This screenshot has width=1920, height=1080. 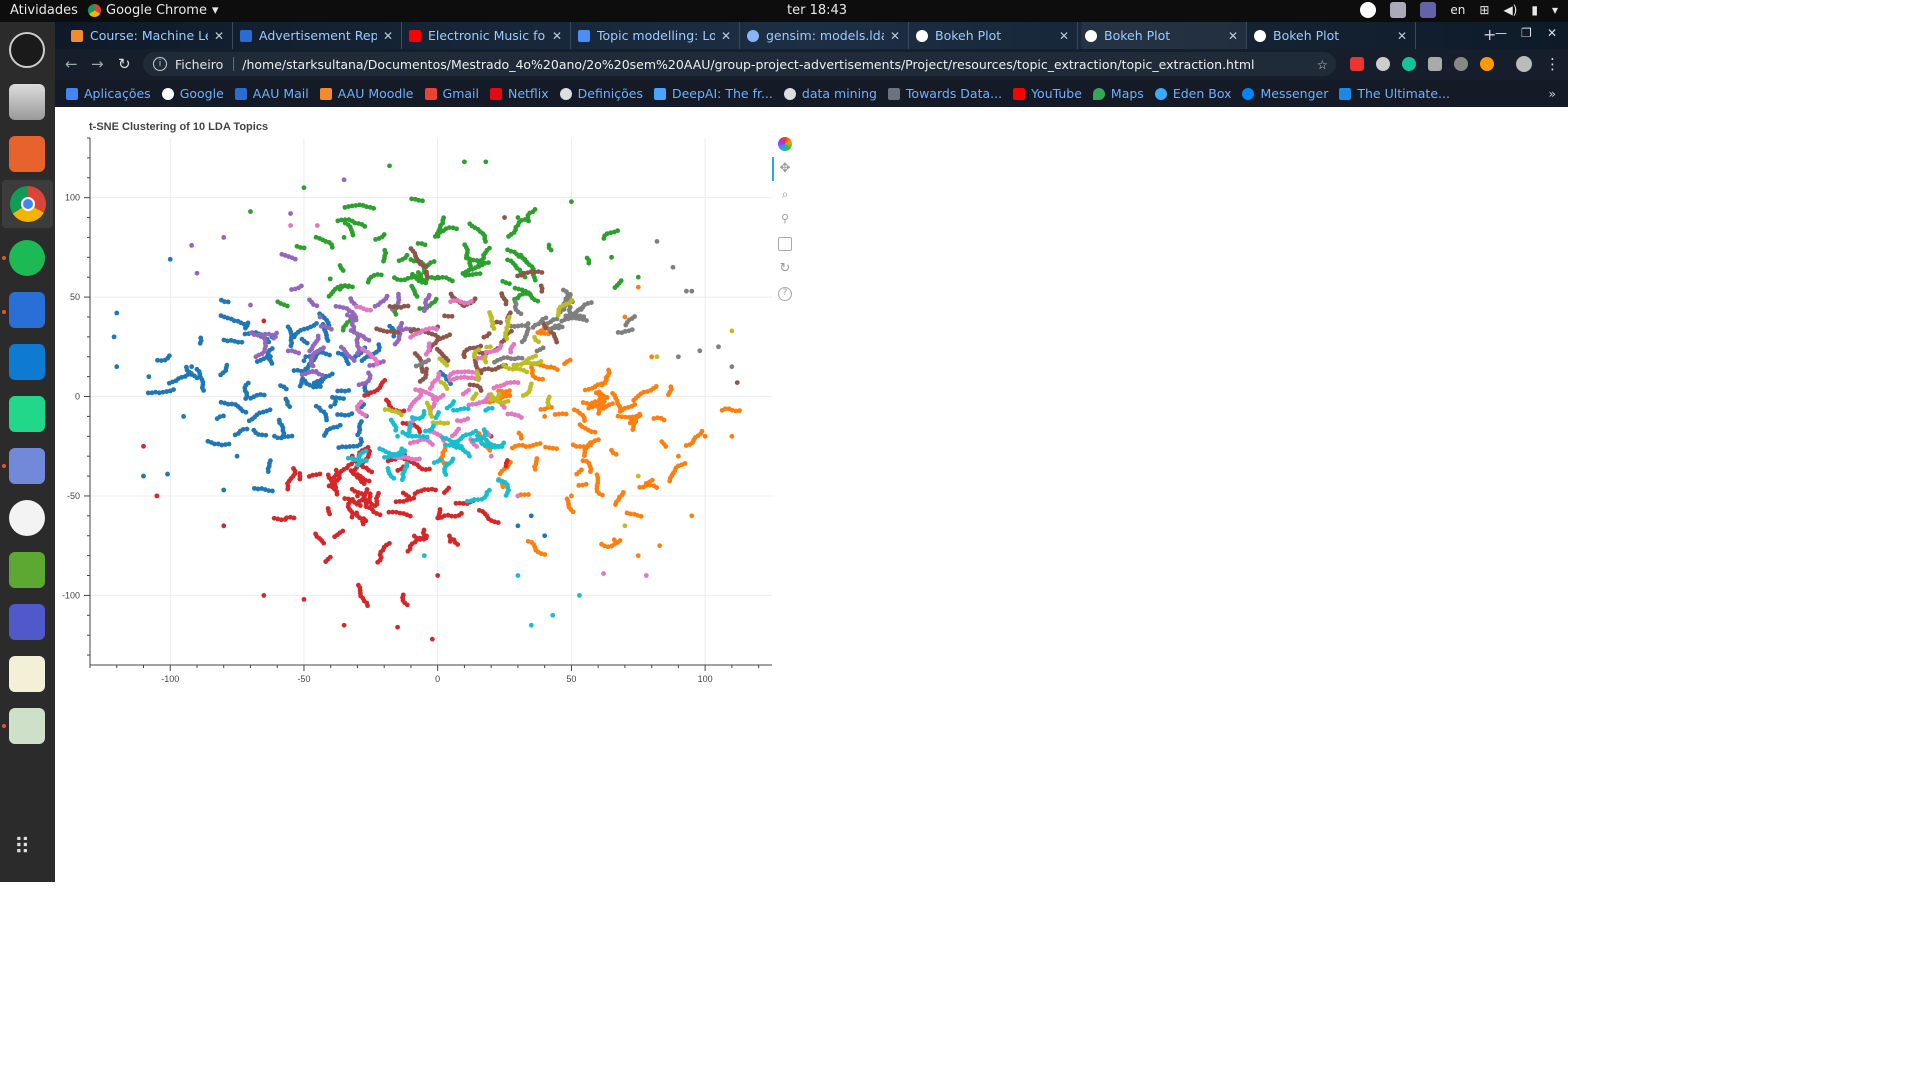 I want to click on bookmark-item: Maps, so click(x=1118, y=93).